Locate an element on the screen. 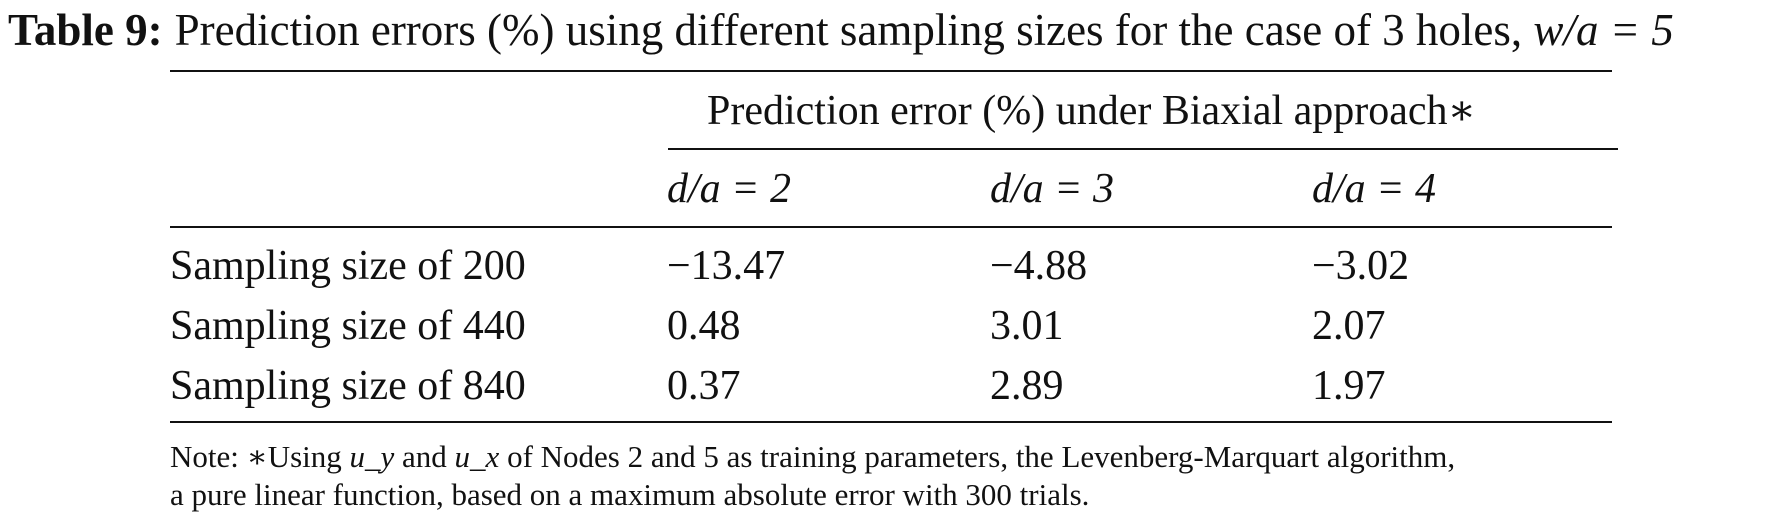  value-200-d-a-4: −3.02 is located at coordinates (1361, 266).